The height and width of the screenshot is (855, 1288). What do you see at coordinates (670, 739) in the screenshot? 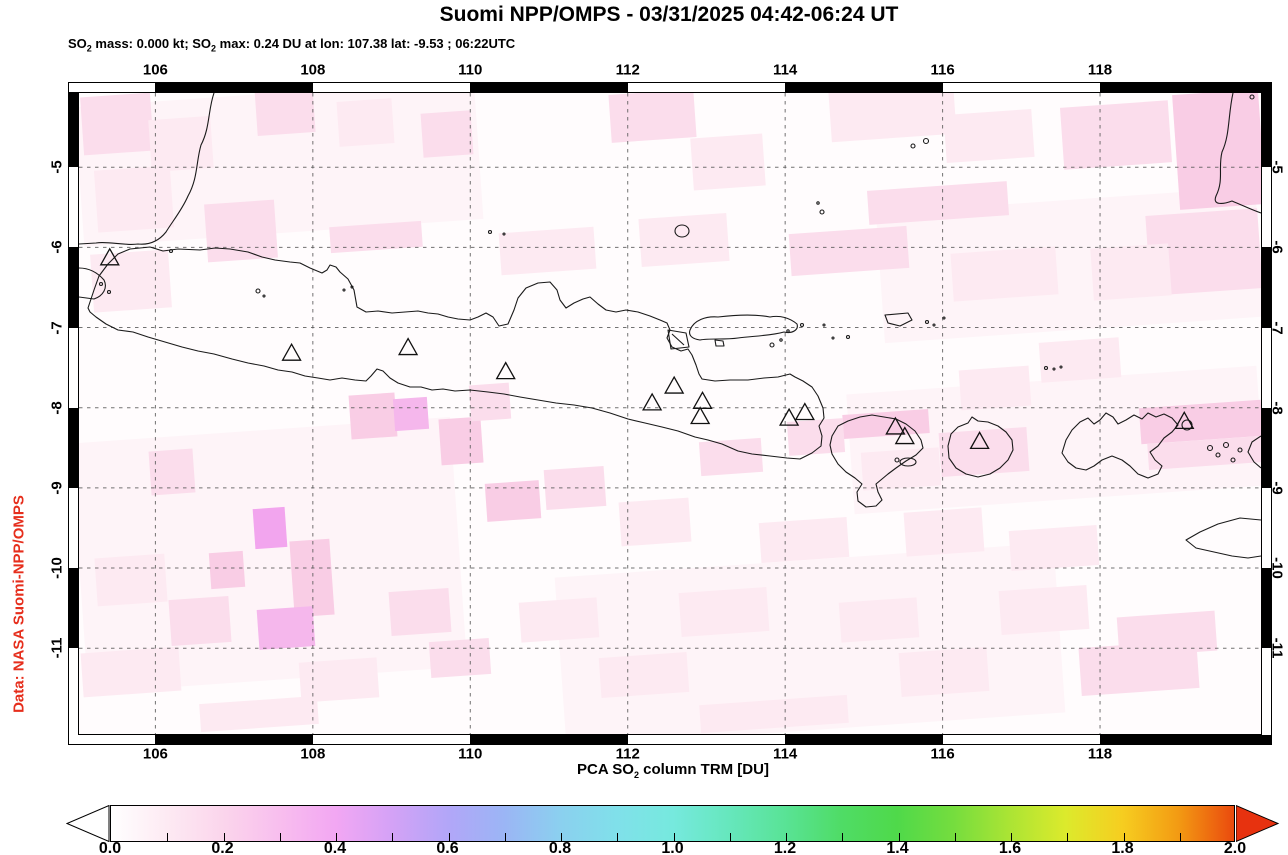
I see `frame-band-bottom` at bounding box center [670, 739].